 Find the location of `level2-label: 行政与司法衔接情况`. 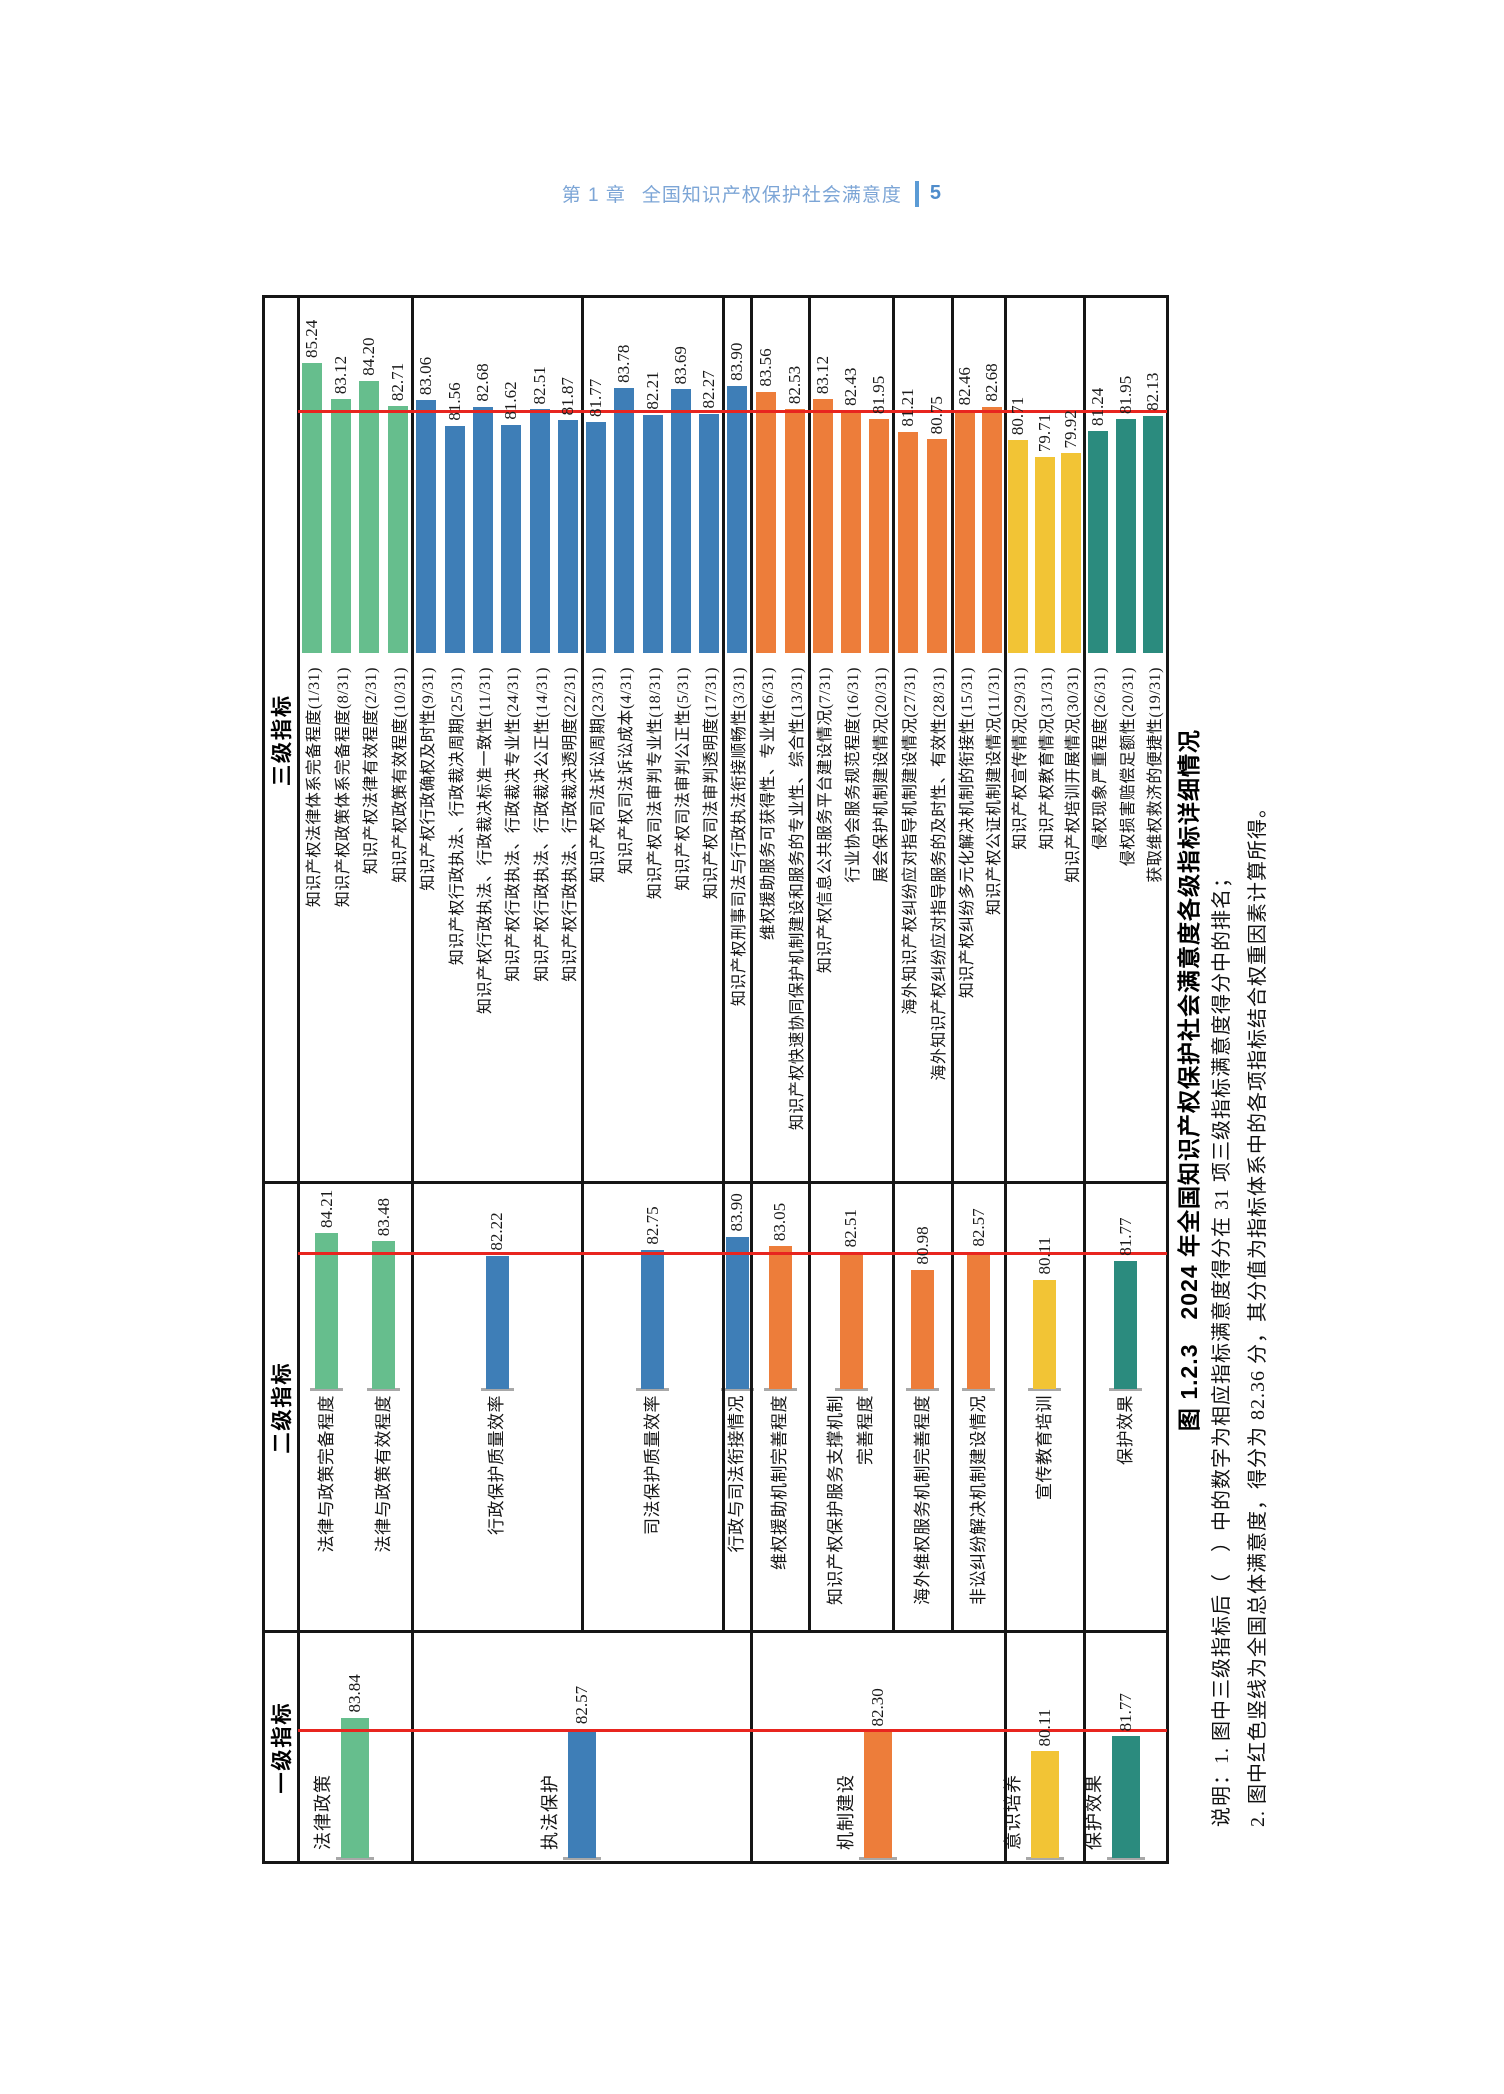

level2-label: 行政与司法衔接情况 is located at coordinates (736, 1474).